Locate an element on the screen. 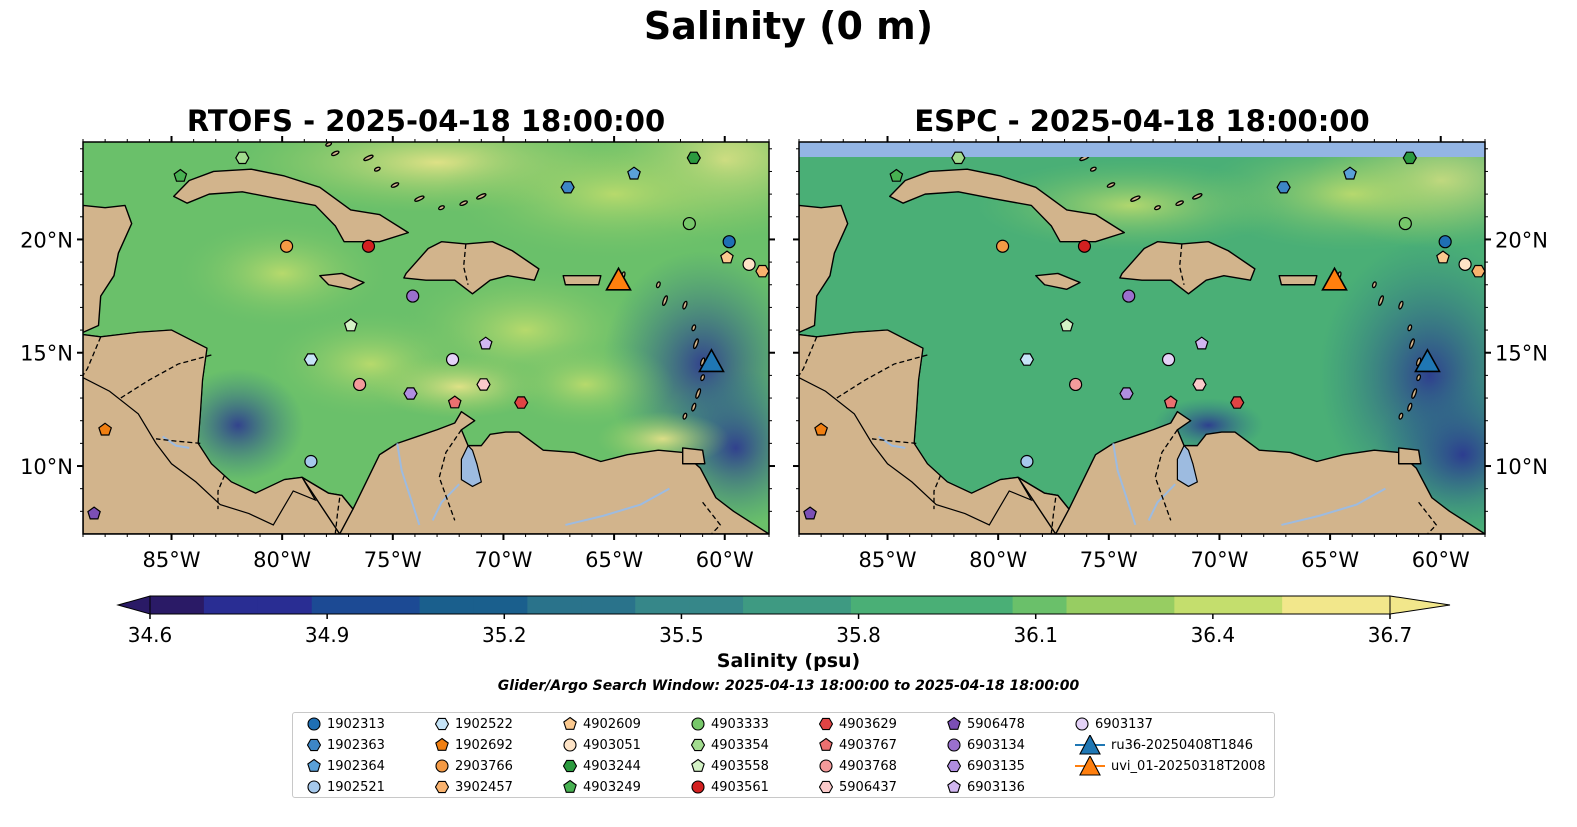  lat-tick-label: 10°N is located at coordinates (46, 467).